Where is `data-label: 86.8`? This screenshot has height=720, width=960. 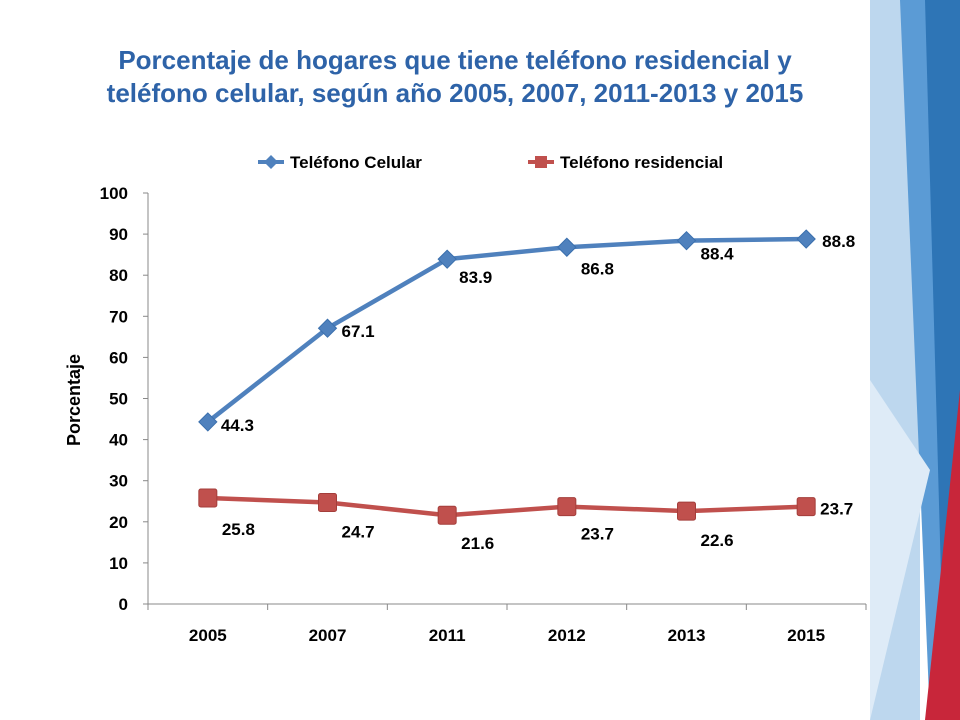
data-label: 86.8 is located at coordinates (597, 268).